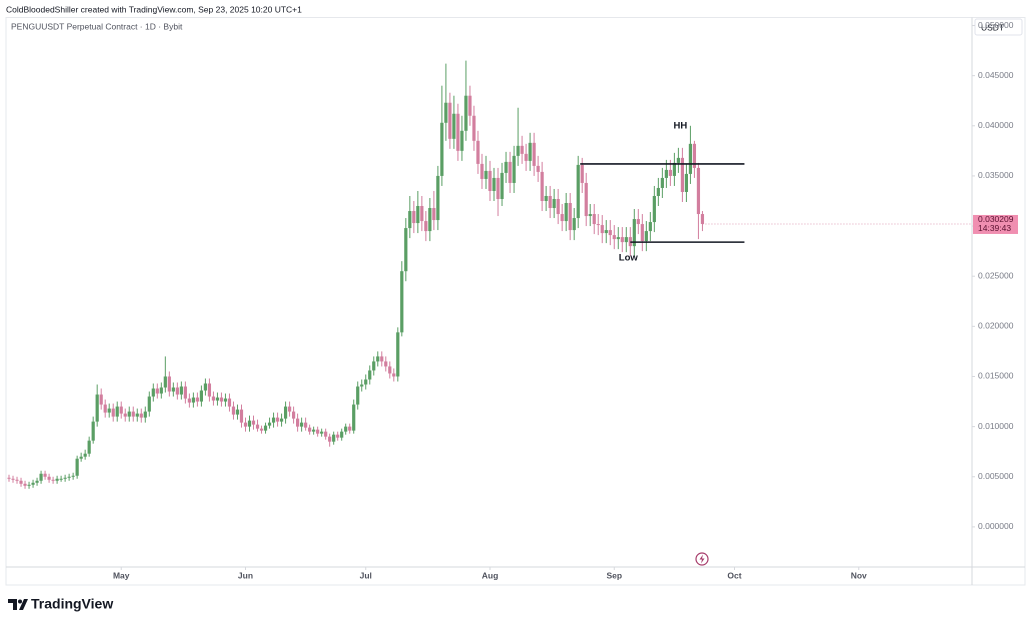  What do you see at coordinates (681, 125) in the screenshot?
I see `annotation: HH` at bounding box center [681, 125].